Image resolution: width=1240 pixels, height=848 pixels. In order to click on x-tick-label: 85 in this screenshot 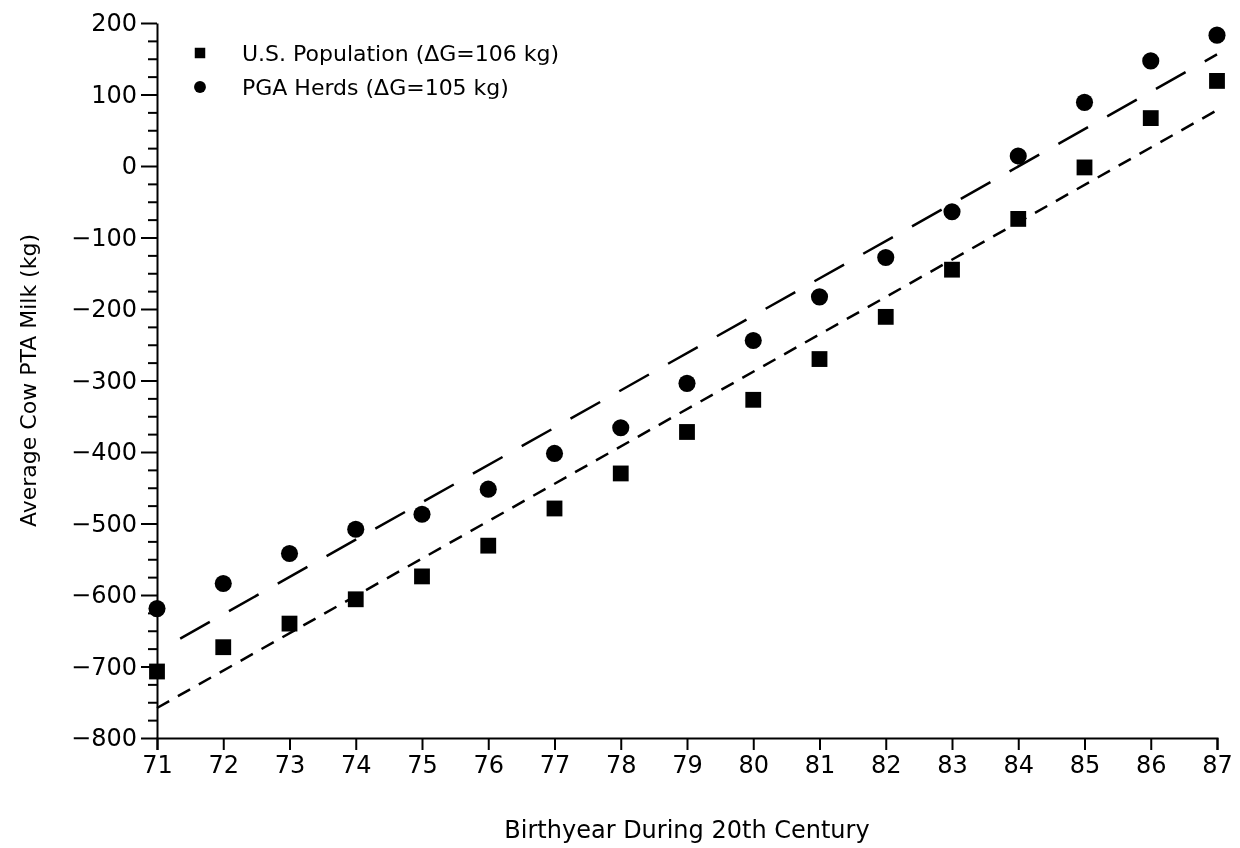, I will do `click(1085, 765)`.